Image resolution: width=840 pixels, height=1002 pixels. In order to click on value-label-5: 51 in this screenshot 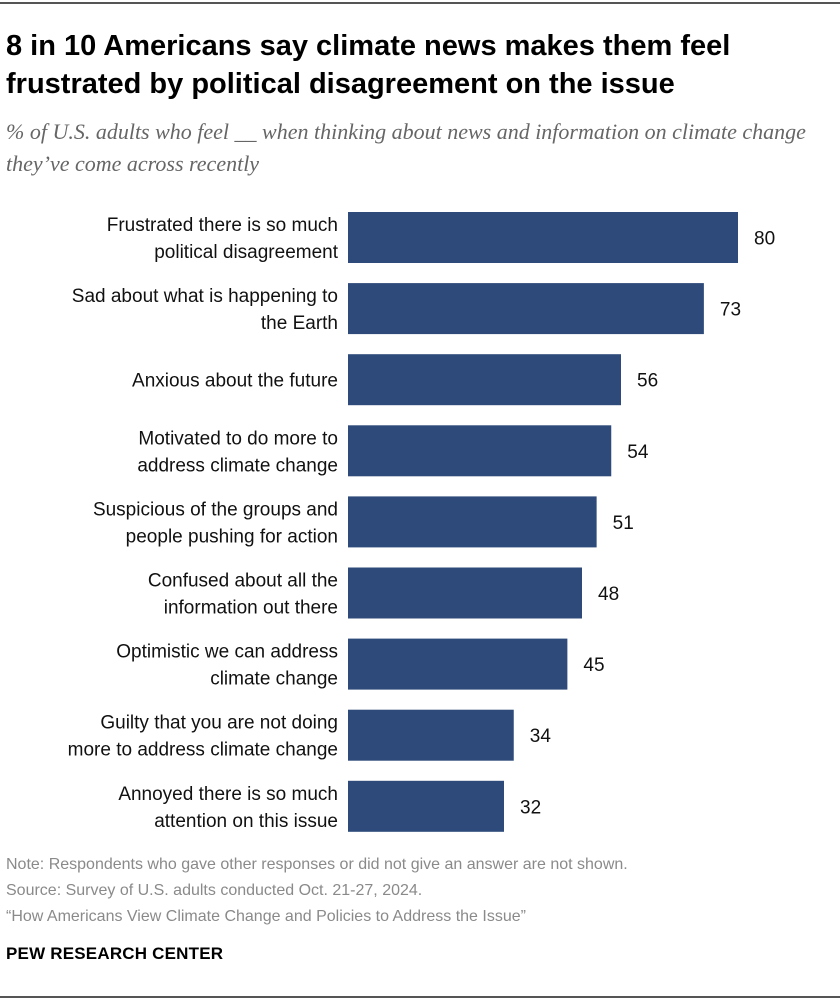, I will do `click(623, 523)`.